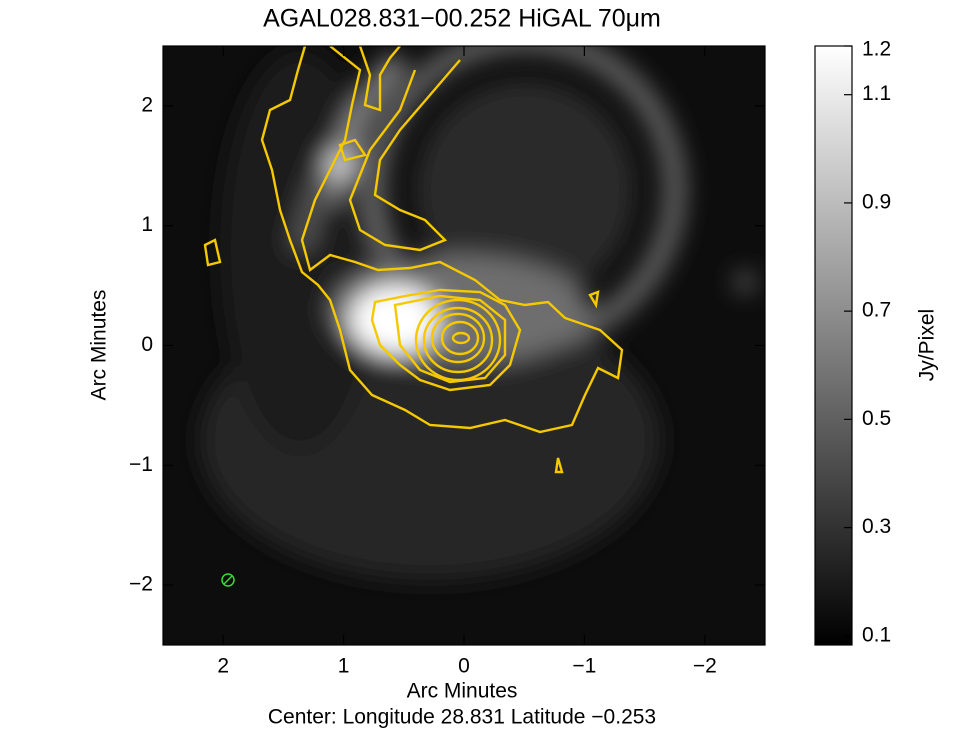  What do you see at coordinates (462, 691) in the screenshot?
I see `x-axis-label: Arc Minutes` at bounding box center [462, 691].